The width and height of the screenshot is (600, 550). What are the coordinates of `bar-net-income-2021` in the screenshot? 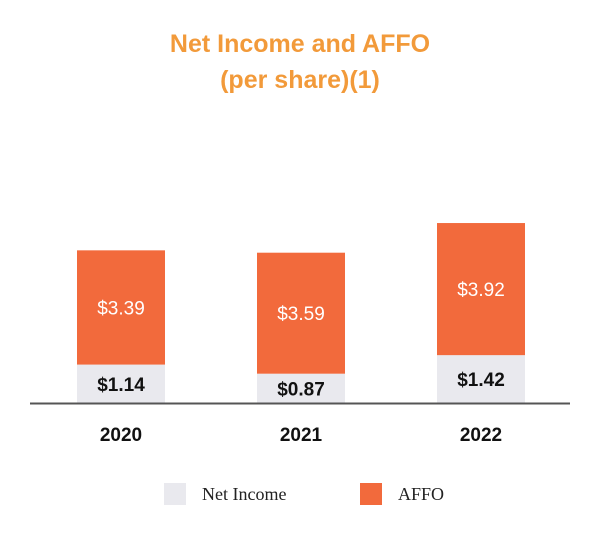 It's located at (301, 388).